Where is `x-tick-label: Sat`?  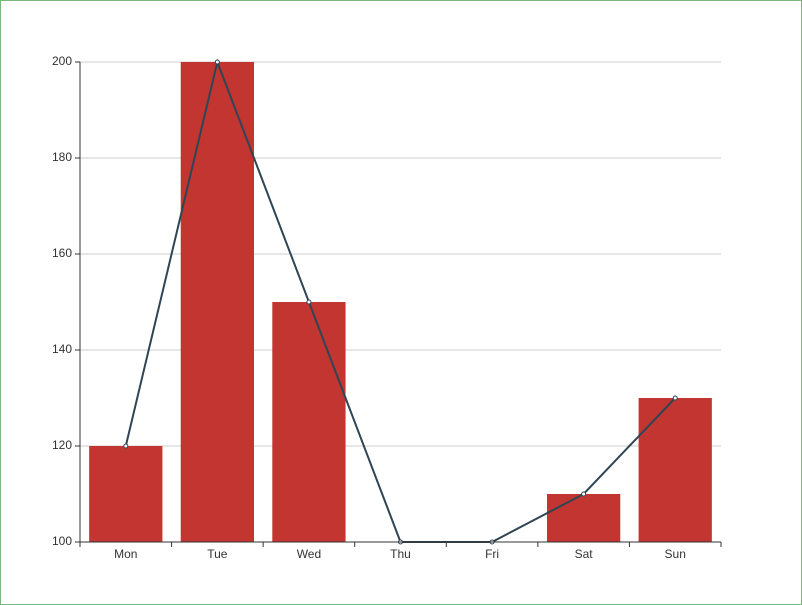
x-tick-label: Sat is located at coordinates (584, 554).